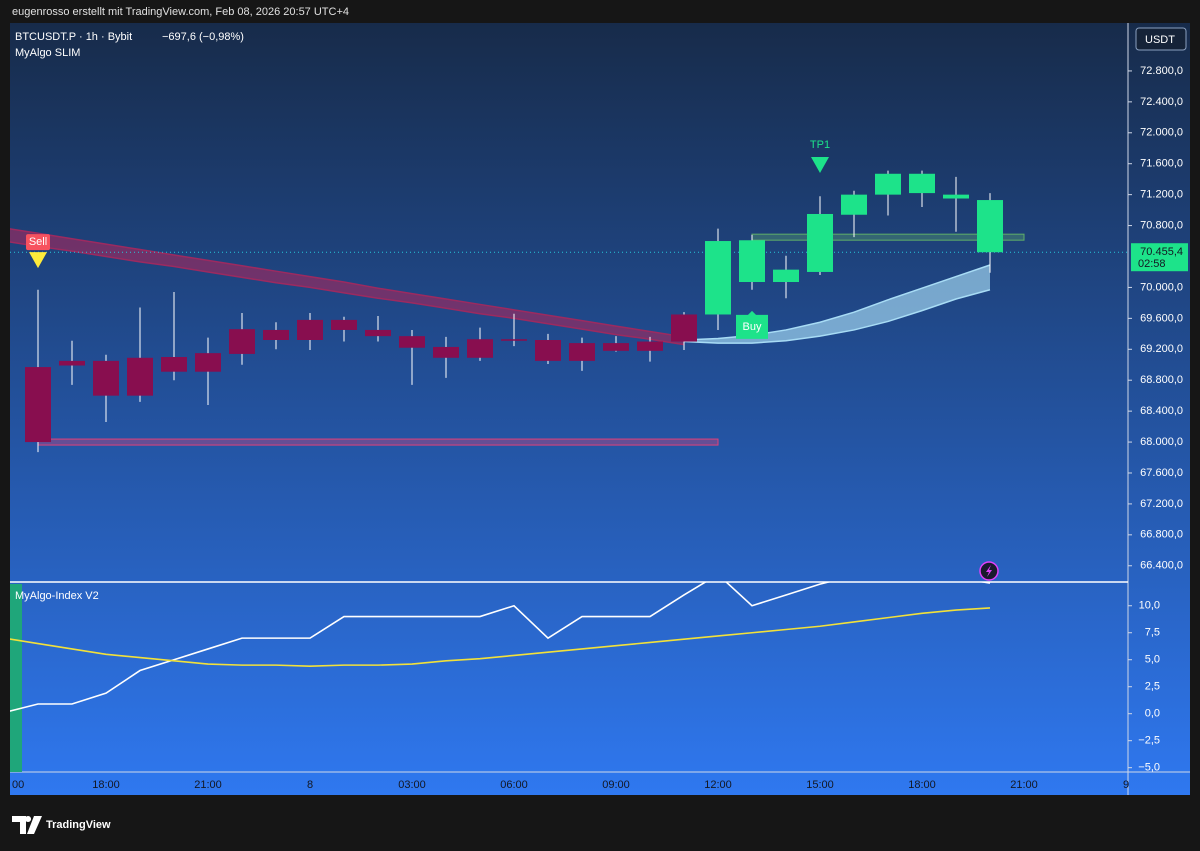 Image resolution: width=1200 pixels, height=851 pixels. I want to click on x-tick-label: 03:00, so click(412, 785).